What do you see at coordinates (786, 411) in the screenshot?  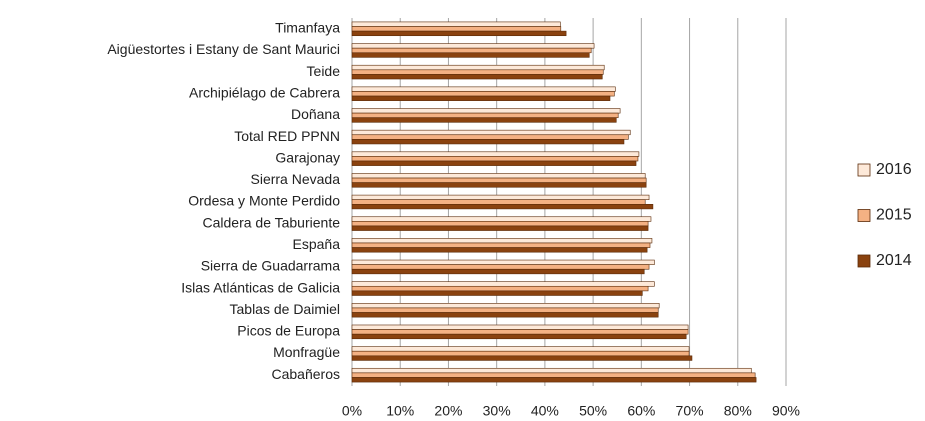 I see `x-tick-label: 90%` at bounding box center [786, 411].